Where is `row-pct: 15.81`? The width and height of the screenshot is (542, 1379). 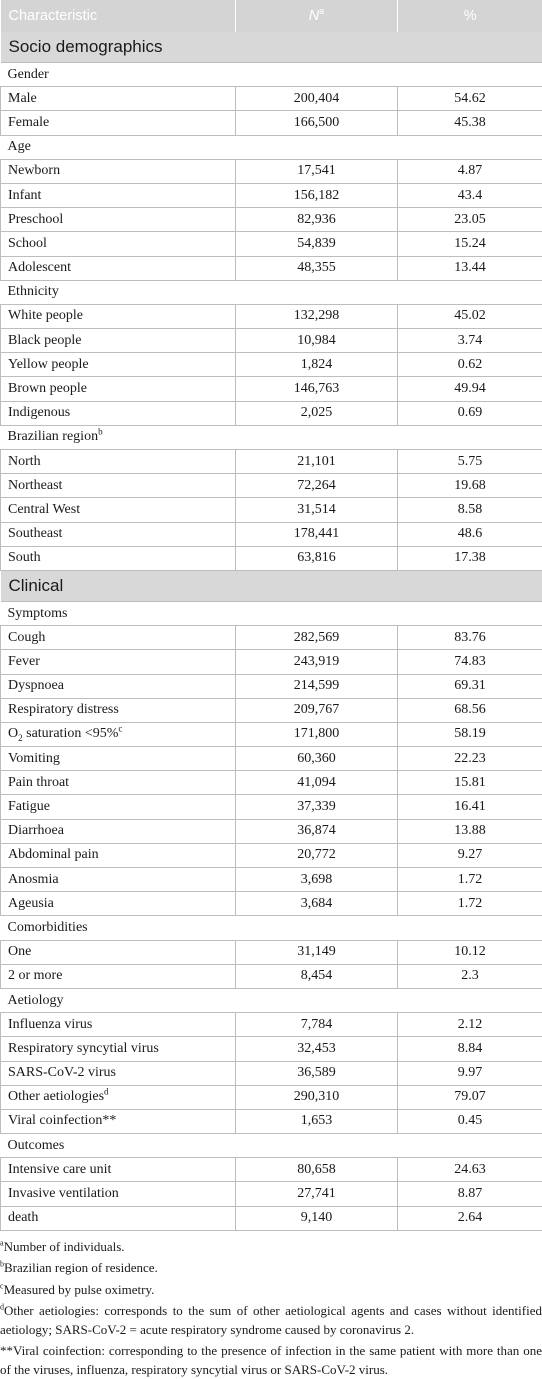
row-pct: 15.81 is located at coordinates (470, 783).